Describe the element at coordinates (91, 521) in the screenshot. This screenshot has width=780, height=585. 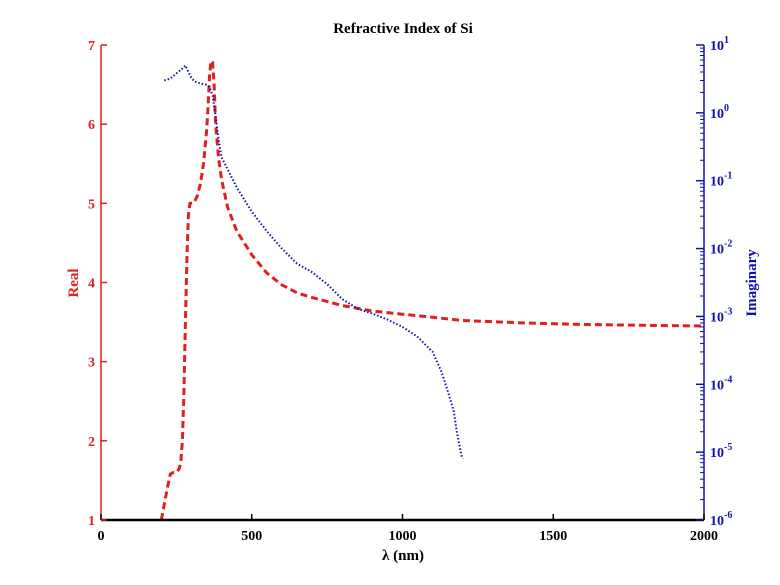
I see `y-left-tick-label: 1` at that location.